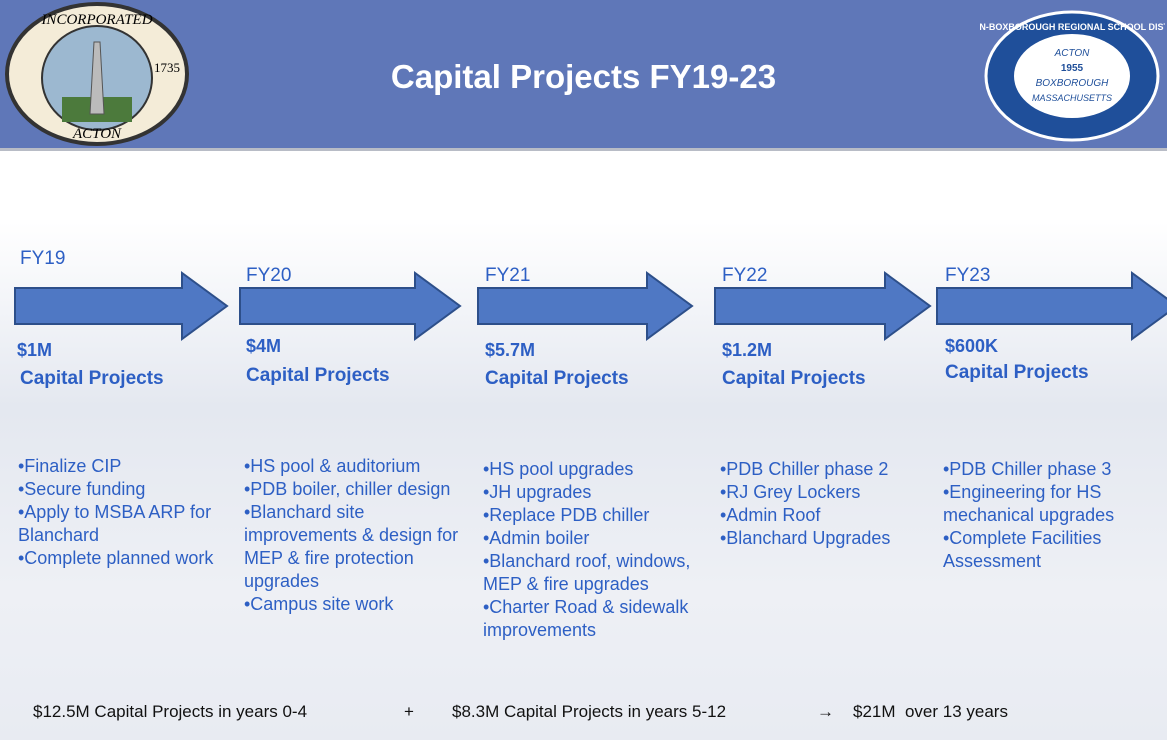 This screenshot has height=740, width=1167. Describe the element at coordinates (319, 604) in the screenshot. I see `bullet-item: •Campus site work` at that location.